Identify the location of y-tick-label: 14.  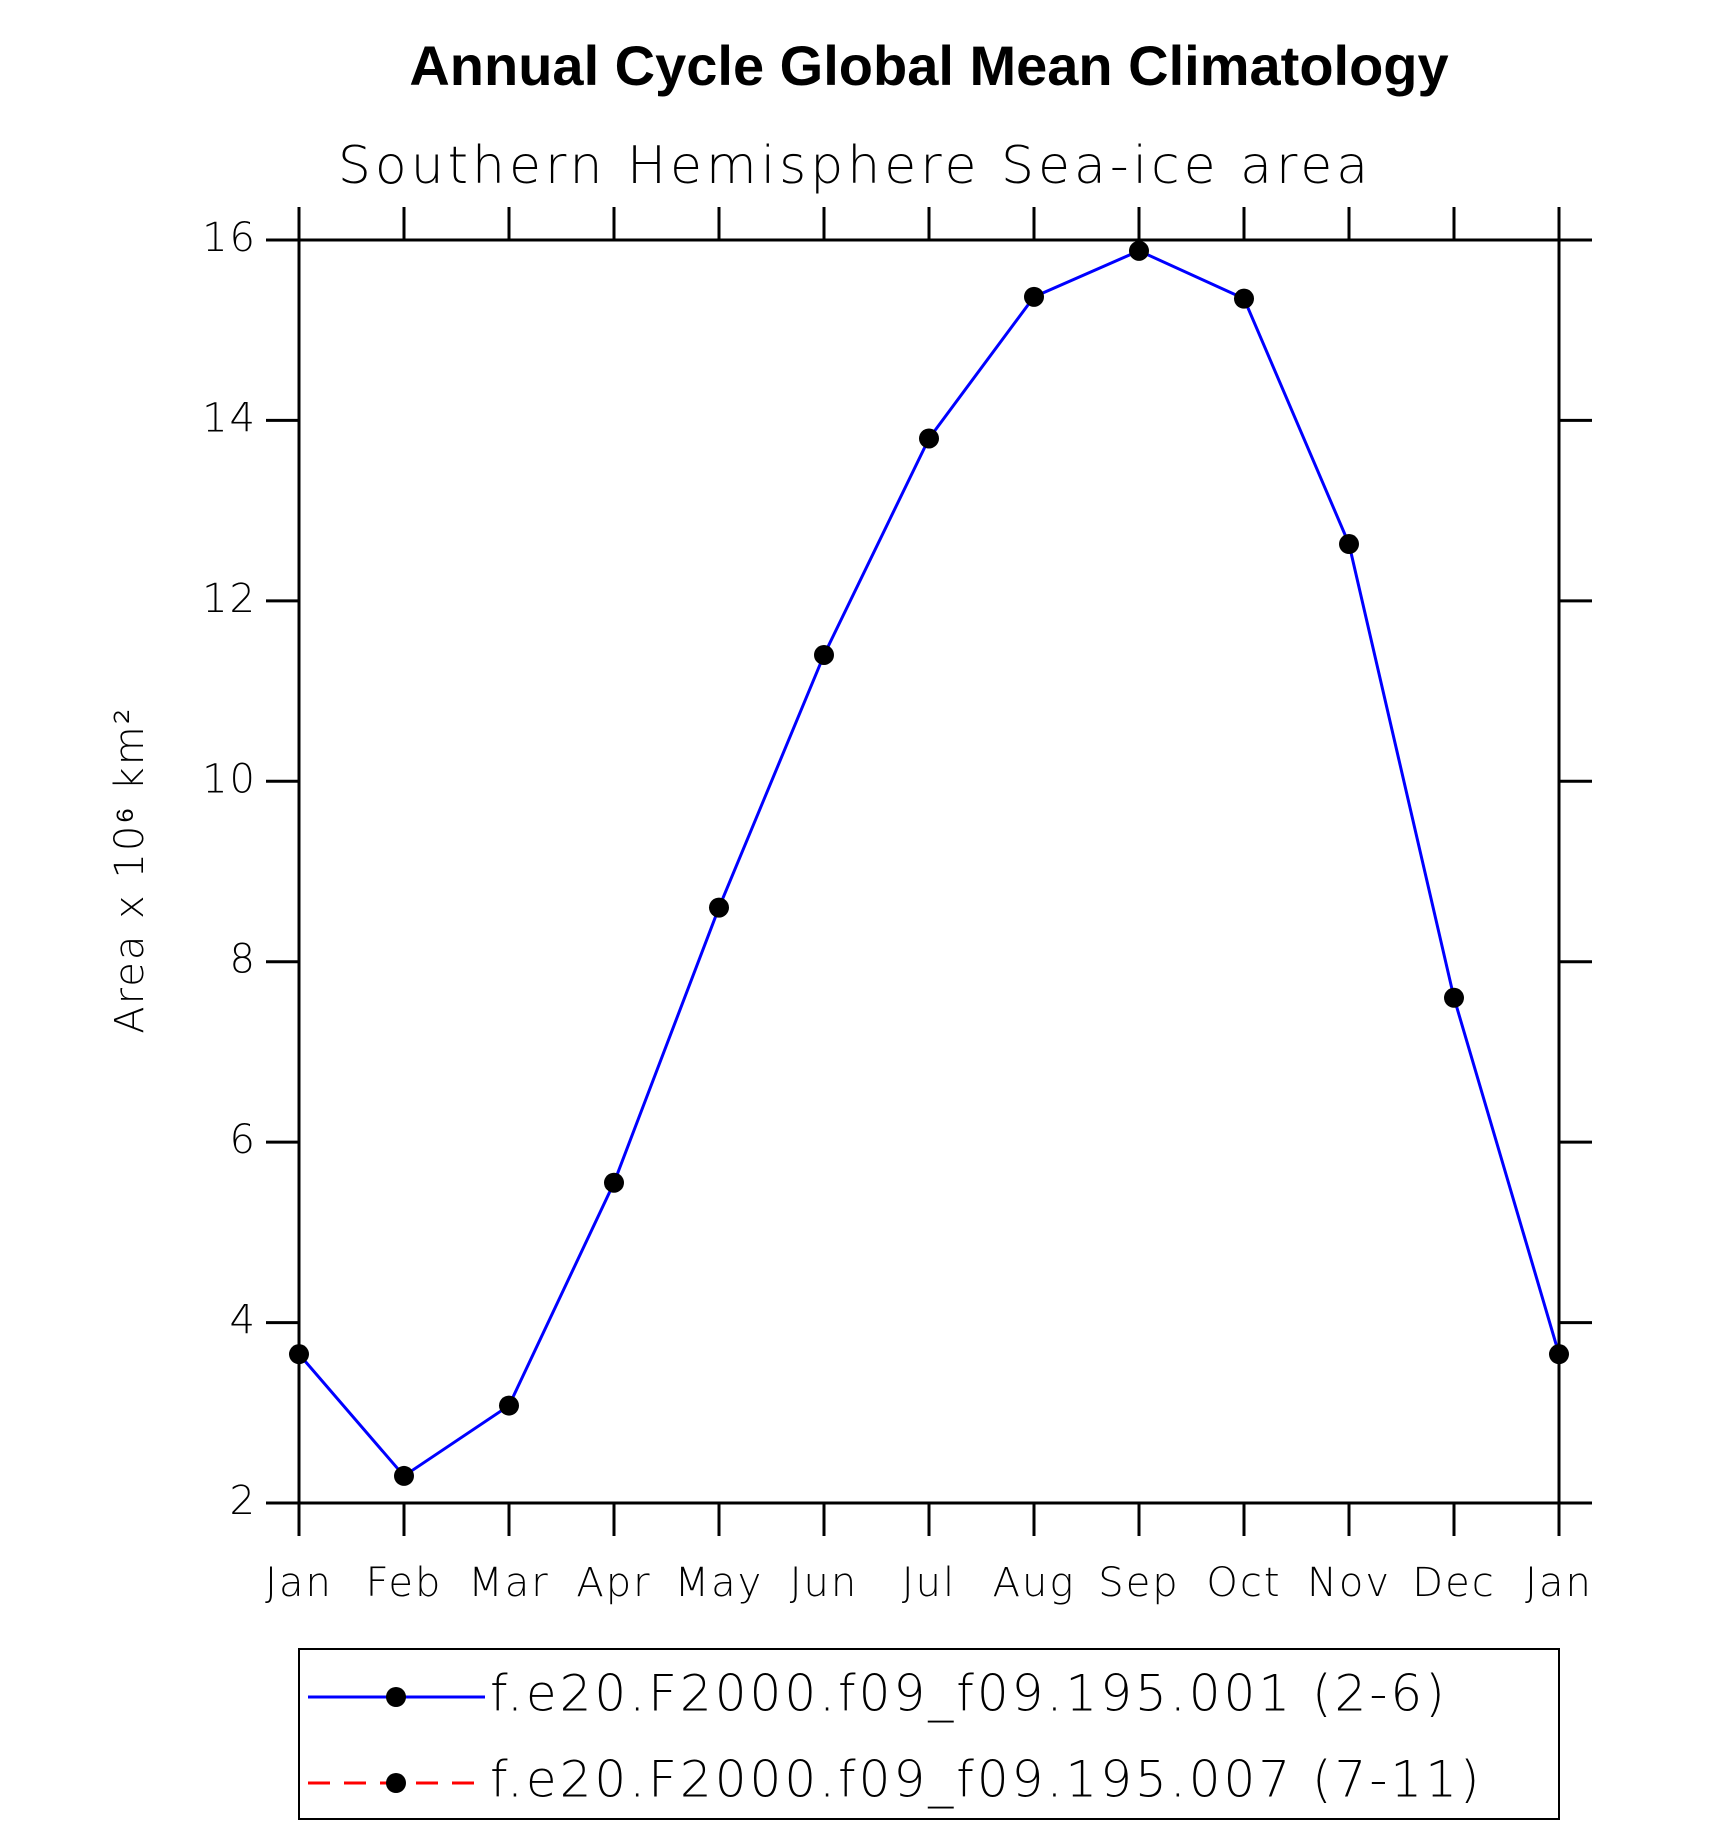
(229, 418).